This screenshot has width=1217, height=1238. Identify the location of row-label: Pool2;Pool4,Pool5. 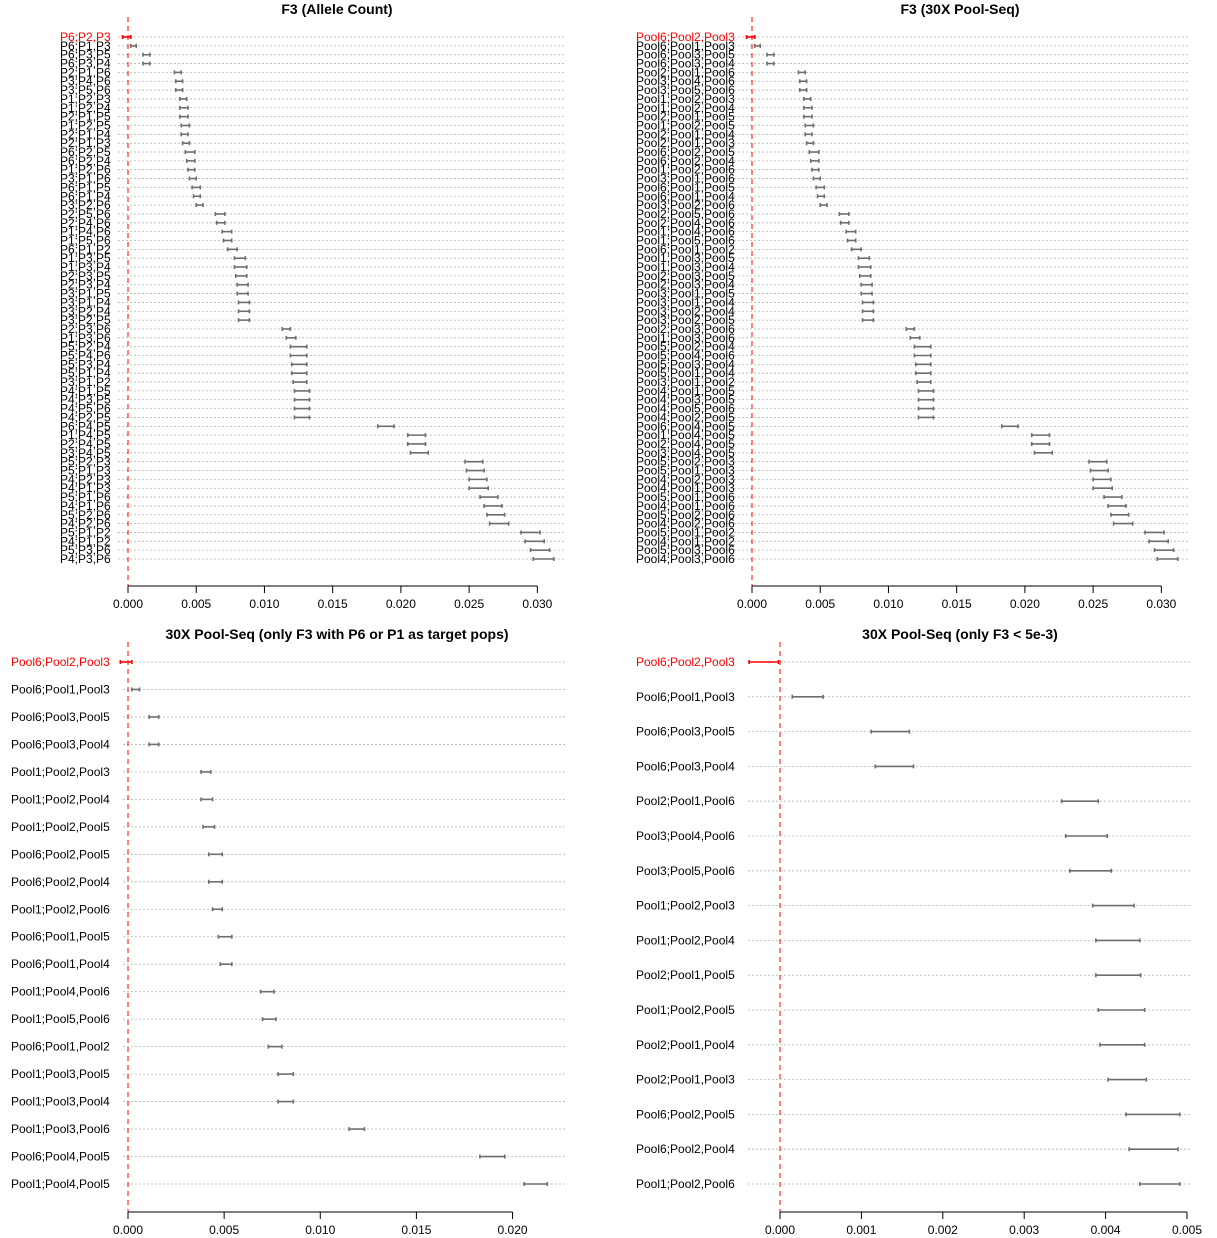
(685, 444).